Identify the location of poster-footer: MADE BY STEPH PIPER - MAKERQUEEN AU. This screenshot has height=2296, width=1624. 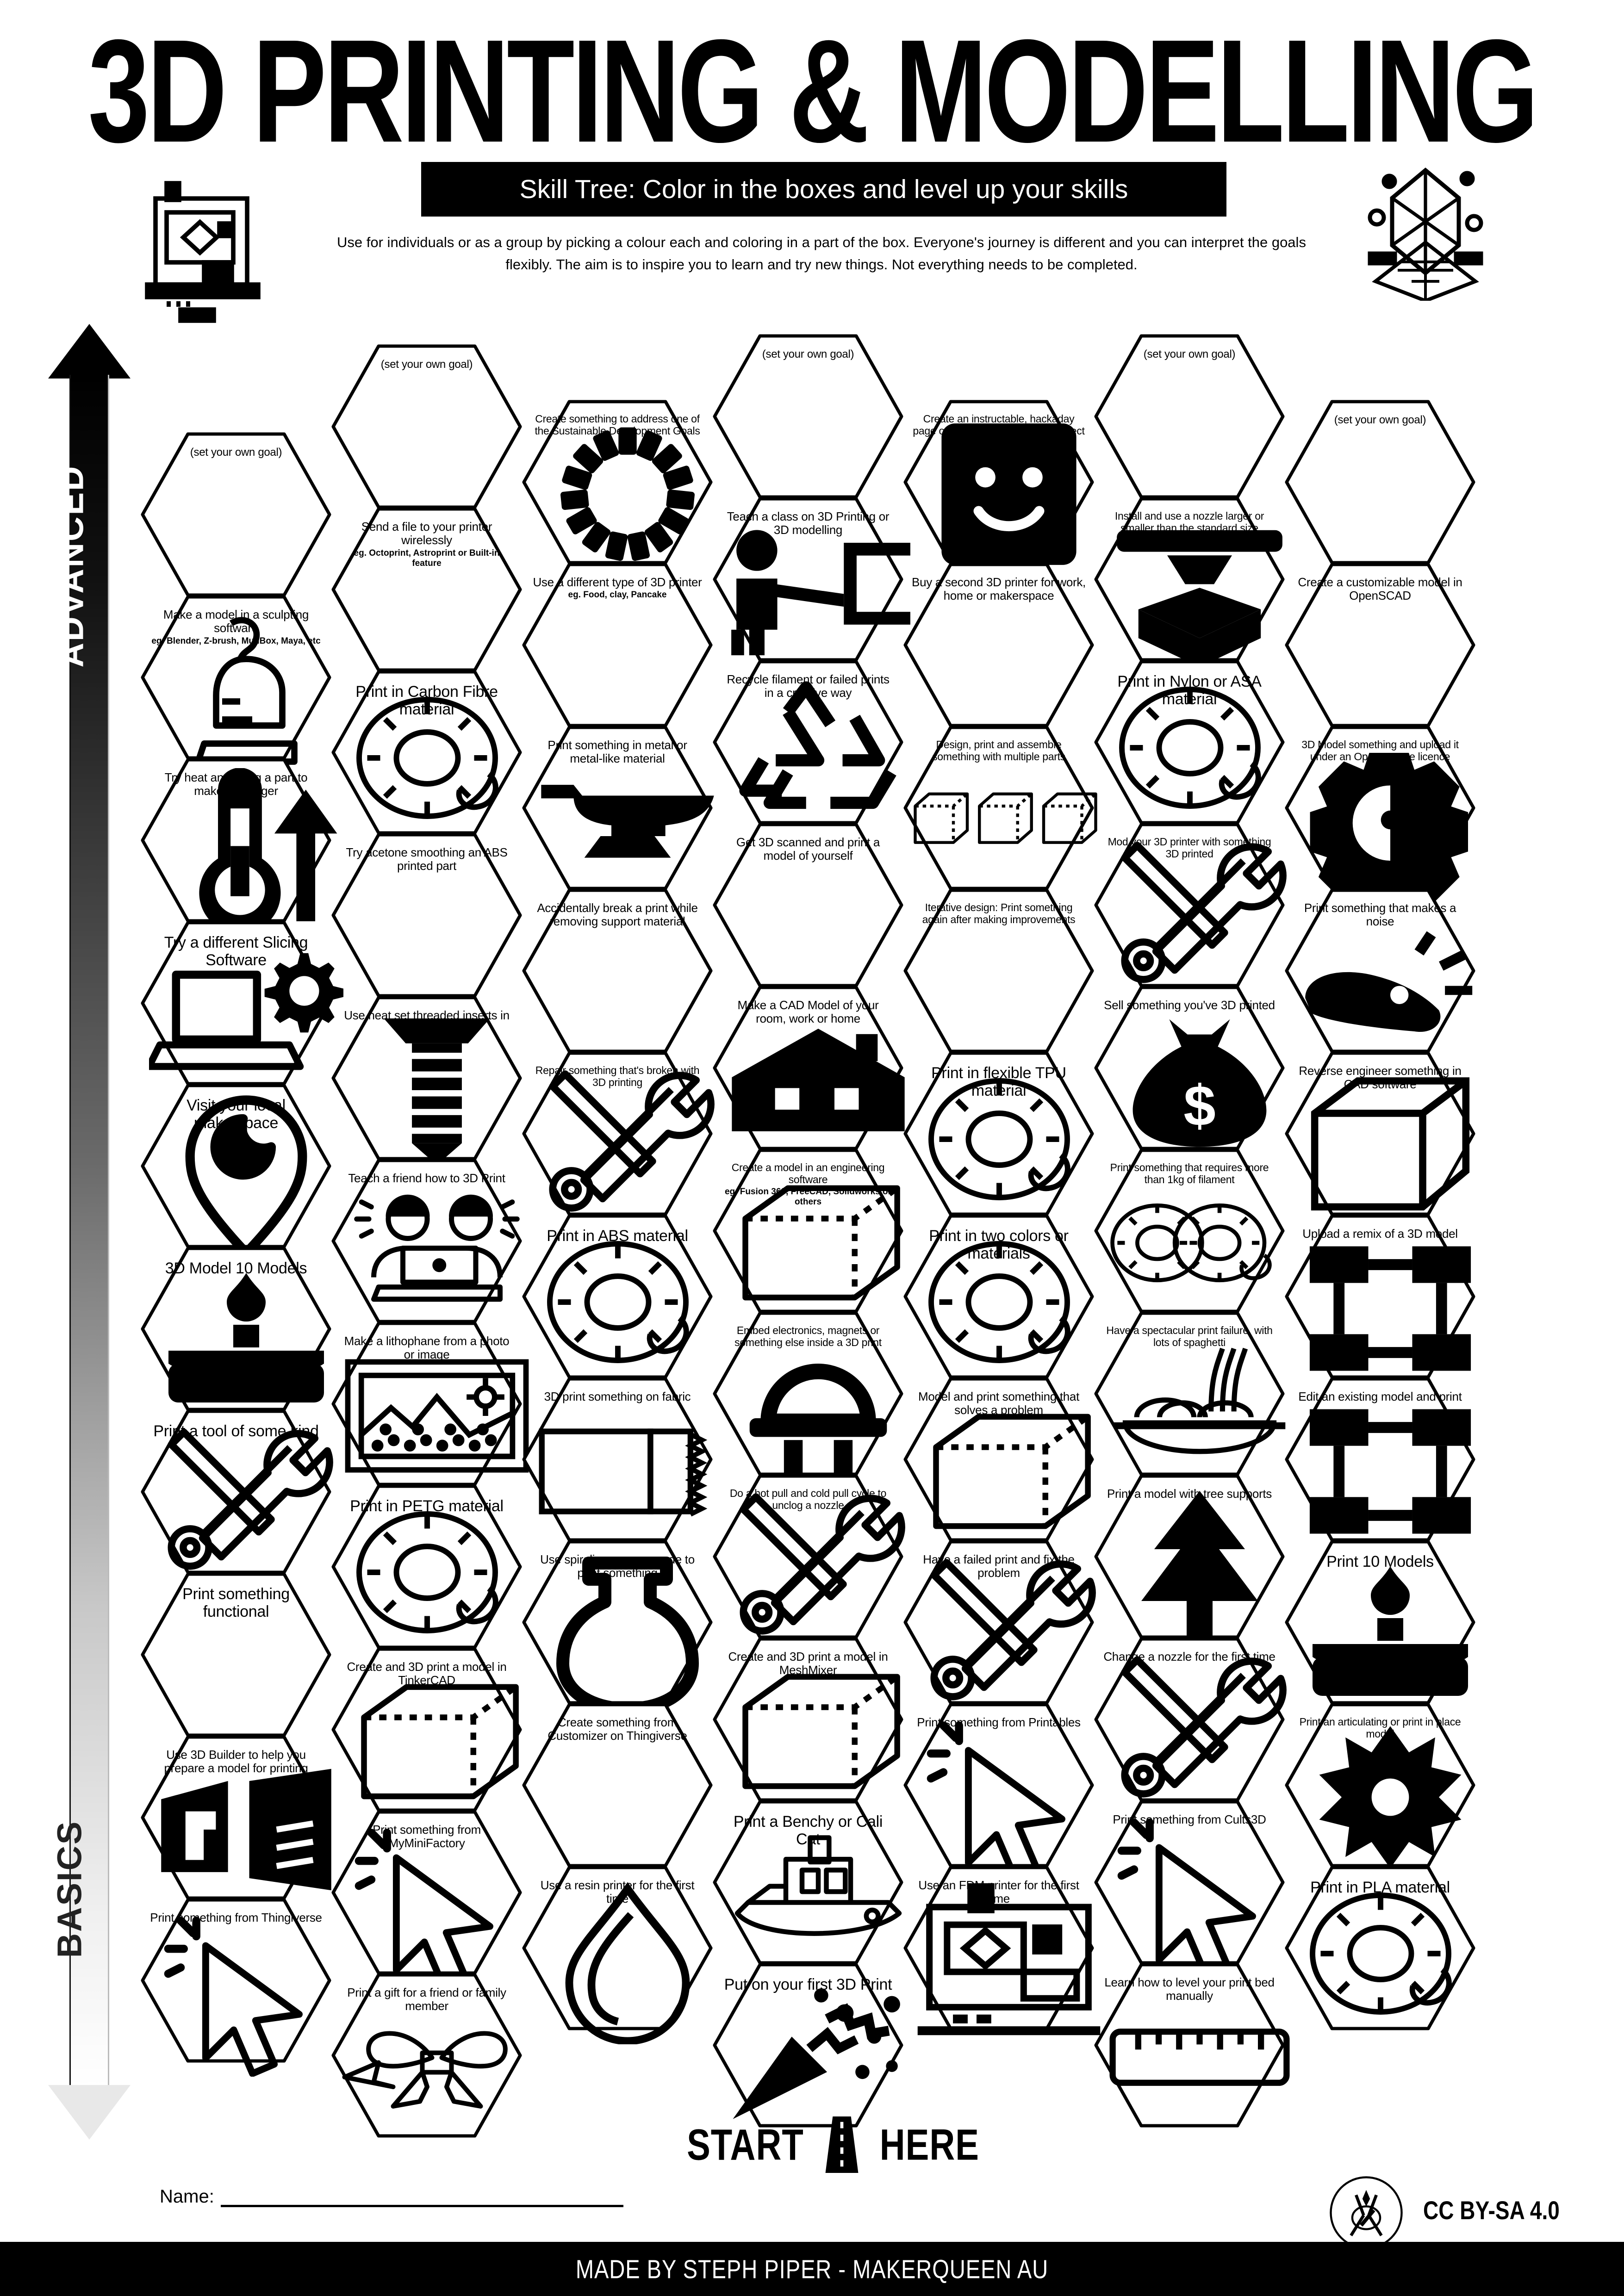
(812, 2269).